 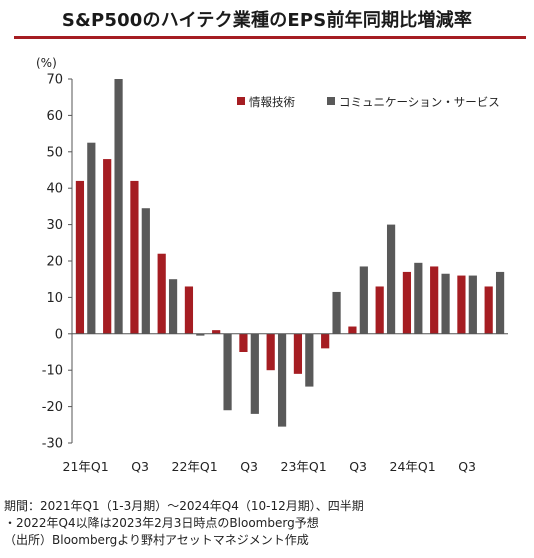 What do you see at coordinates (86, 466) in the screenshot?
I see `x-tick-label: 21年Q1` at bounding box center [86, 466].